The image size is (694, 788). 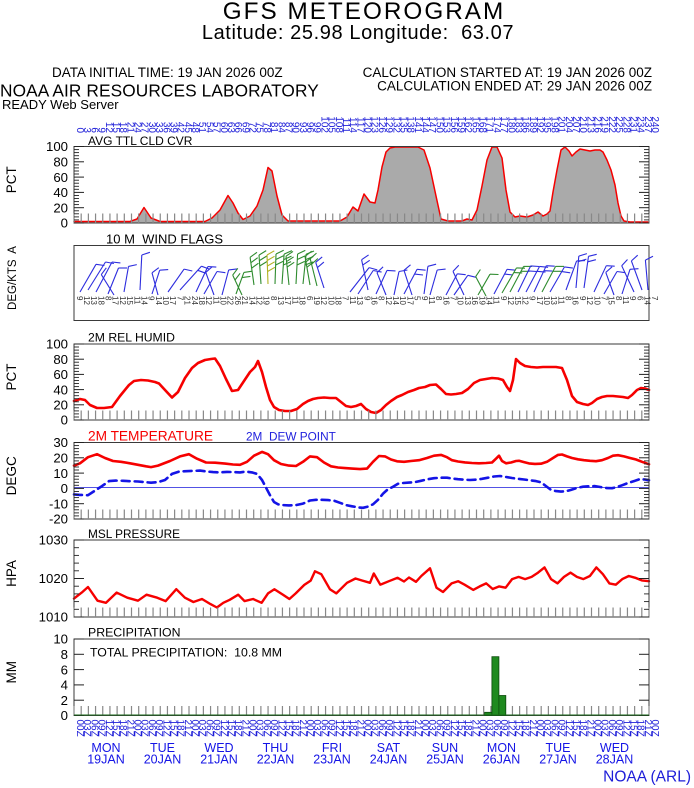 I want to click on svg-text: 20JAN, so click(x=163, y=760).